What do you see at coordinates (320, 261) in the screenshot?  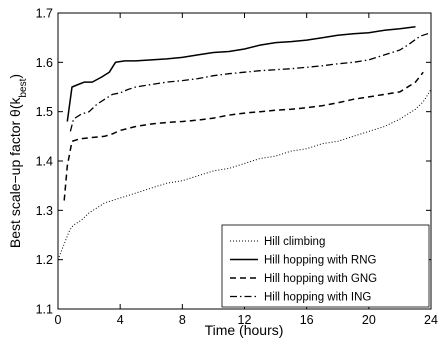 I see `legend-label: Hill hopping with RNG` at bounding box center [320, 261].